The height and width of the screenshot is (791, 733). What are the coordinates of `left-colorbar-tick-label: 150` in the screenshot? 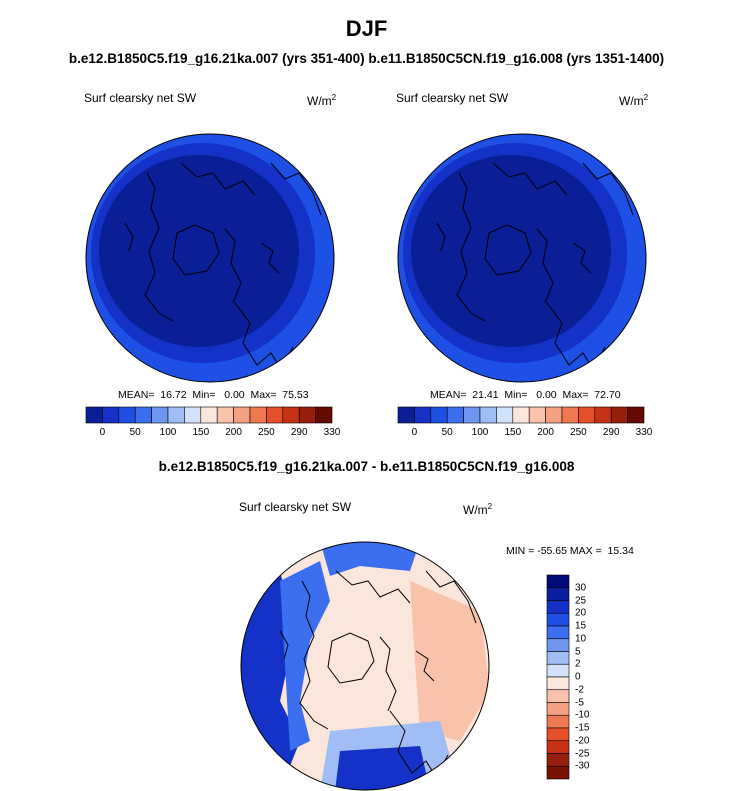 It's located at (201, 432).